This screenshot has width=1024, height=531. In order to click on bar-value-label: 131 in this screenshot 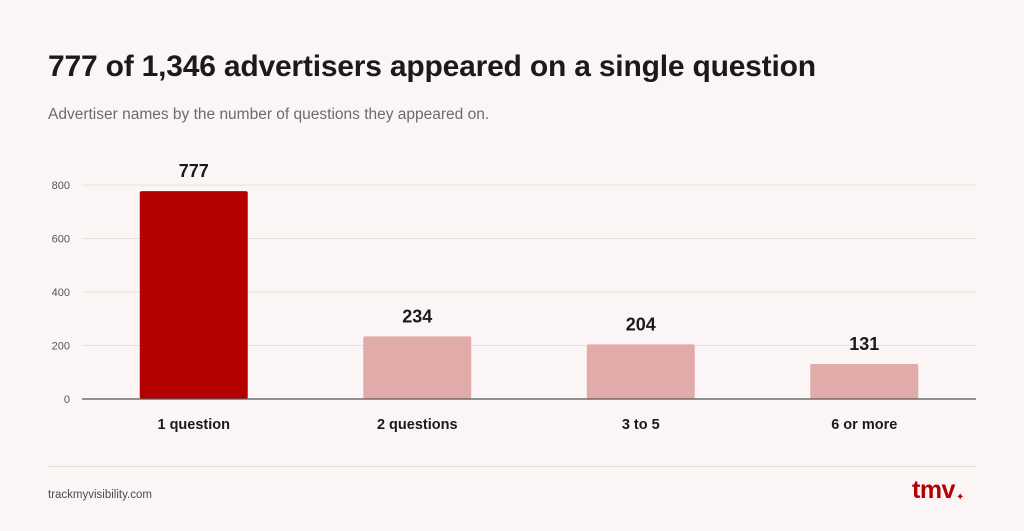, I will do `click(864, 344)`.